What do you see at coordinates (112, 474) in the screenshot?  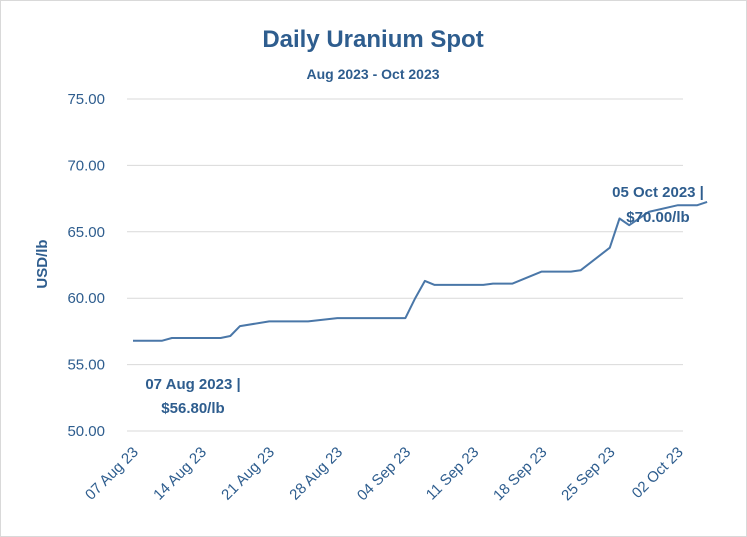 I see `x-tick-label: 07 Aug 23` at bounding box center [112, 474].